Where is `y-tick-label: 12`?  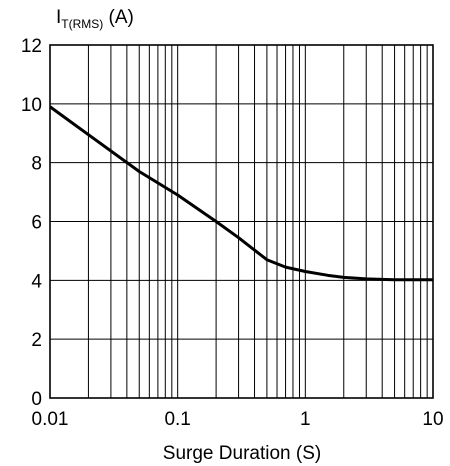 y-tick-label: 12 is located at coordinates (31, 46).